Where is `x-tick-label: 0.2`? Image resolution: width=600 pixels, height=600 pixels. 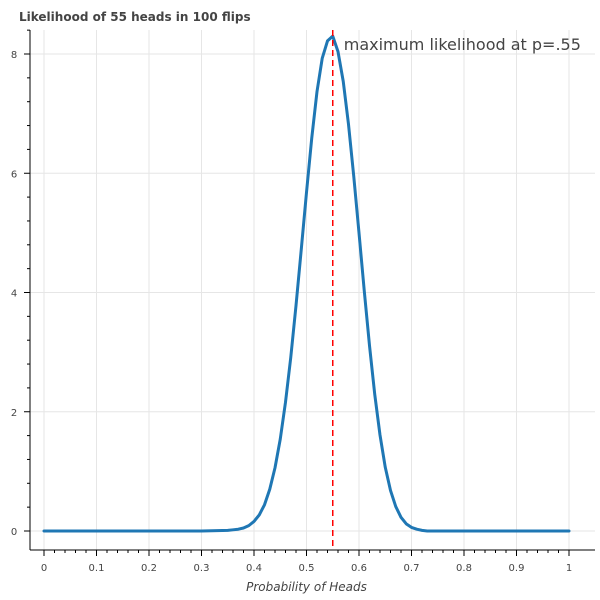 x-tick-label: 0.2 is located at coordinates (149, 568).